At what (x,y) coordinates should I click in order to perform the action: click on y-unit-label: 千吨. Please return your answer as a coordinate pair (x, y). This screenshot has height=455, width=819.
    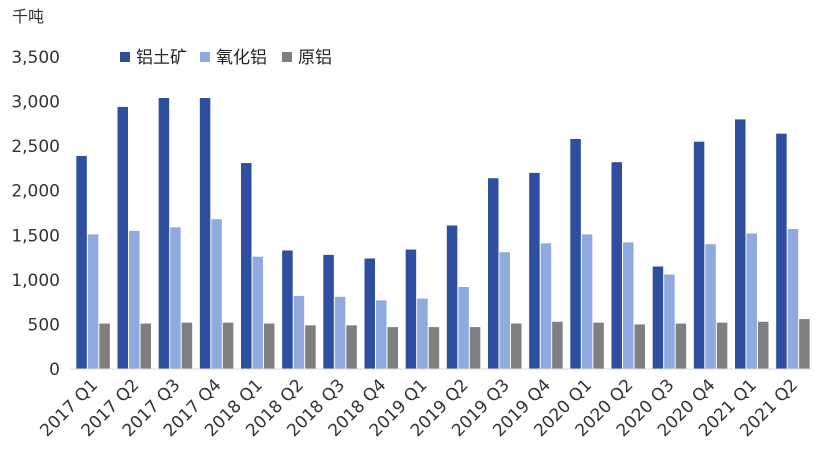
    Looking at the image, I should click on (28, 16).